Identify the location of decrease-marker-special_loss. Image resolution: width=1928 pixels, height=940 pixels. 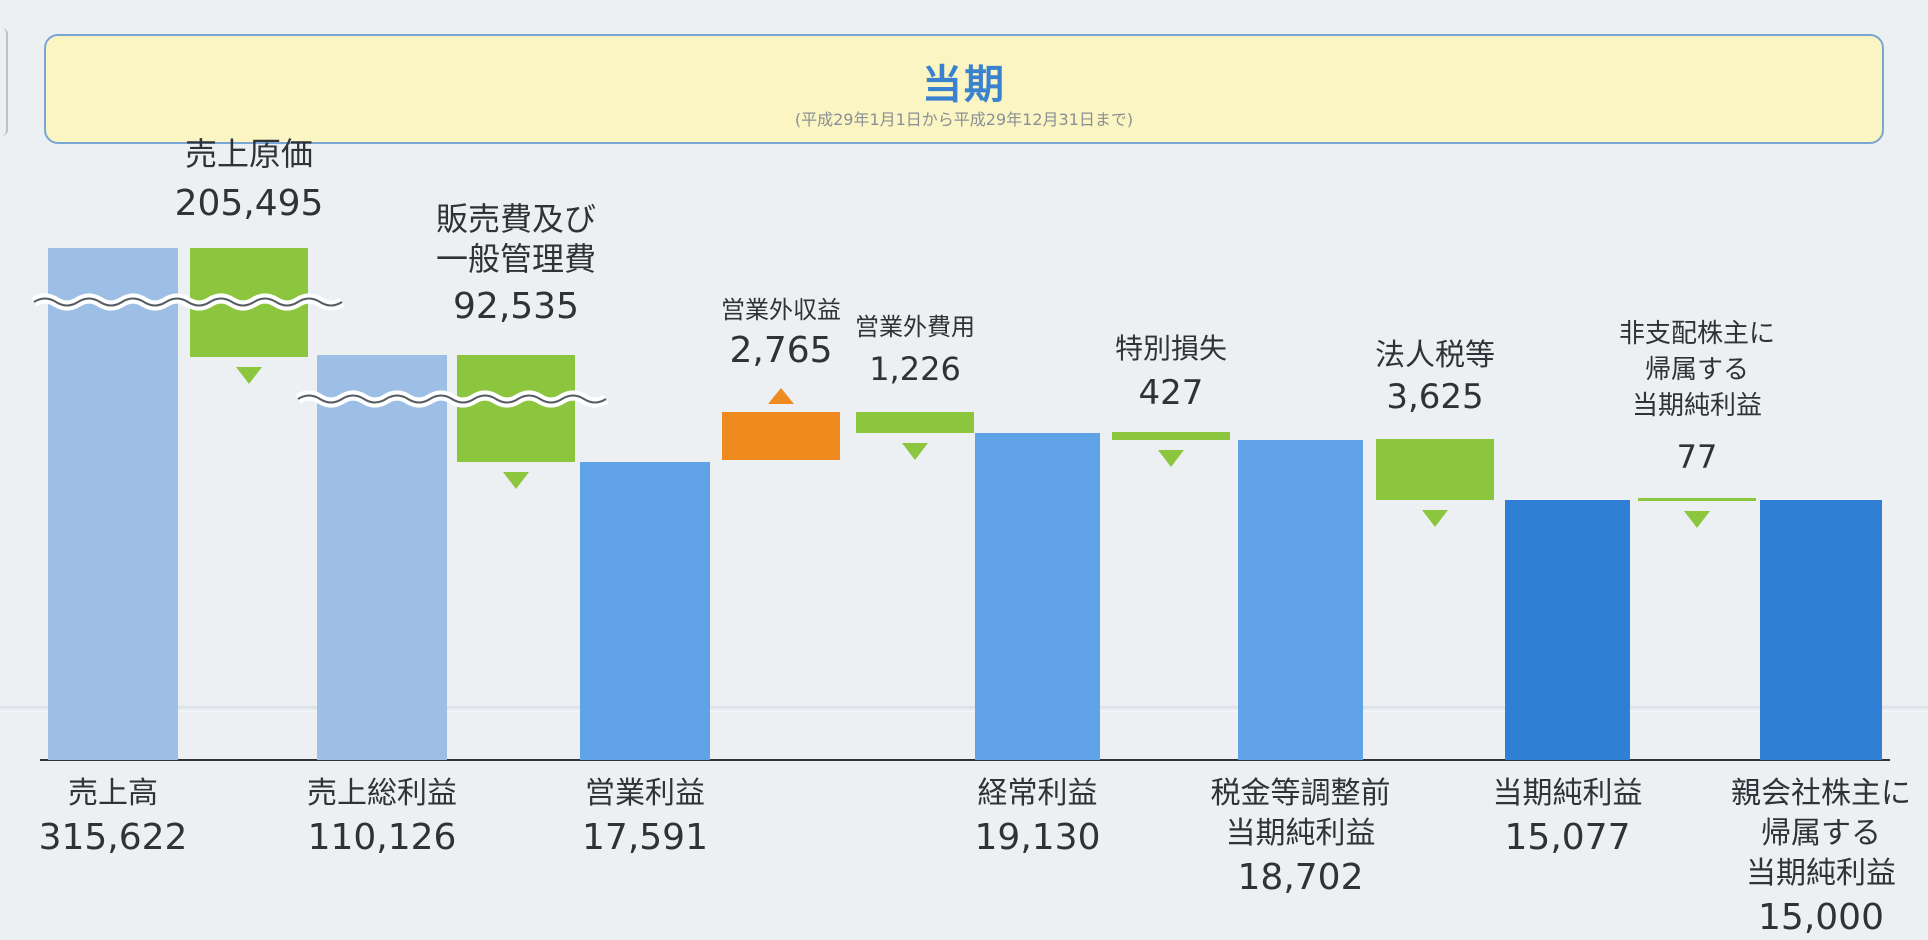
(1171, 458).